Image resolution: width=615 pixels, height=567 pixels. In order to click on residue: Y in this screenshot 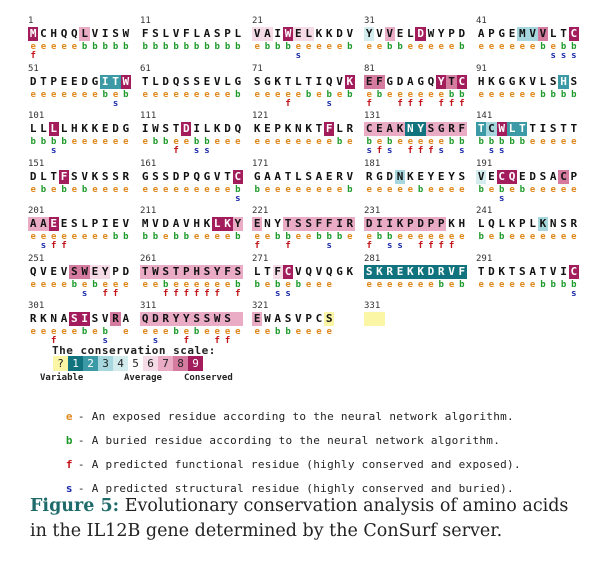, I will do `click(186, 319)`.